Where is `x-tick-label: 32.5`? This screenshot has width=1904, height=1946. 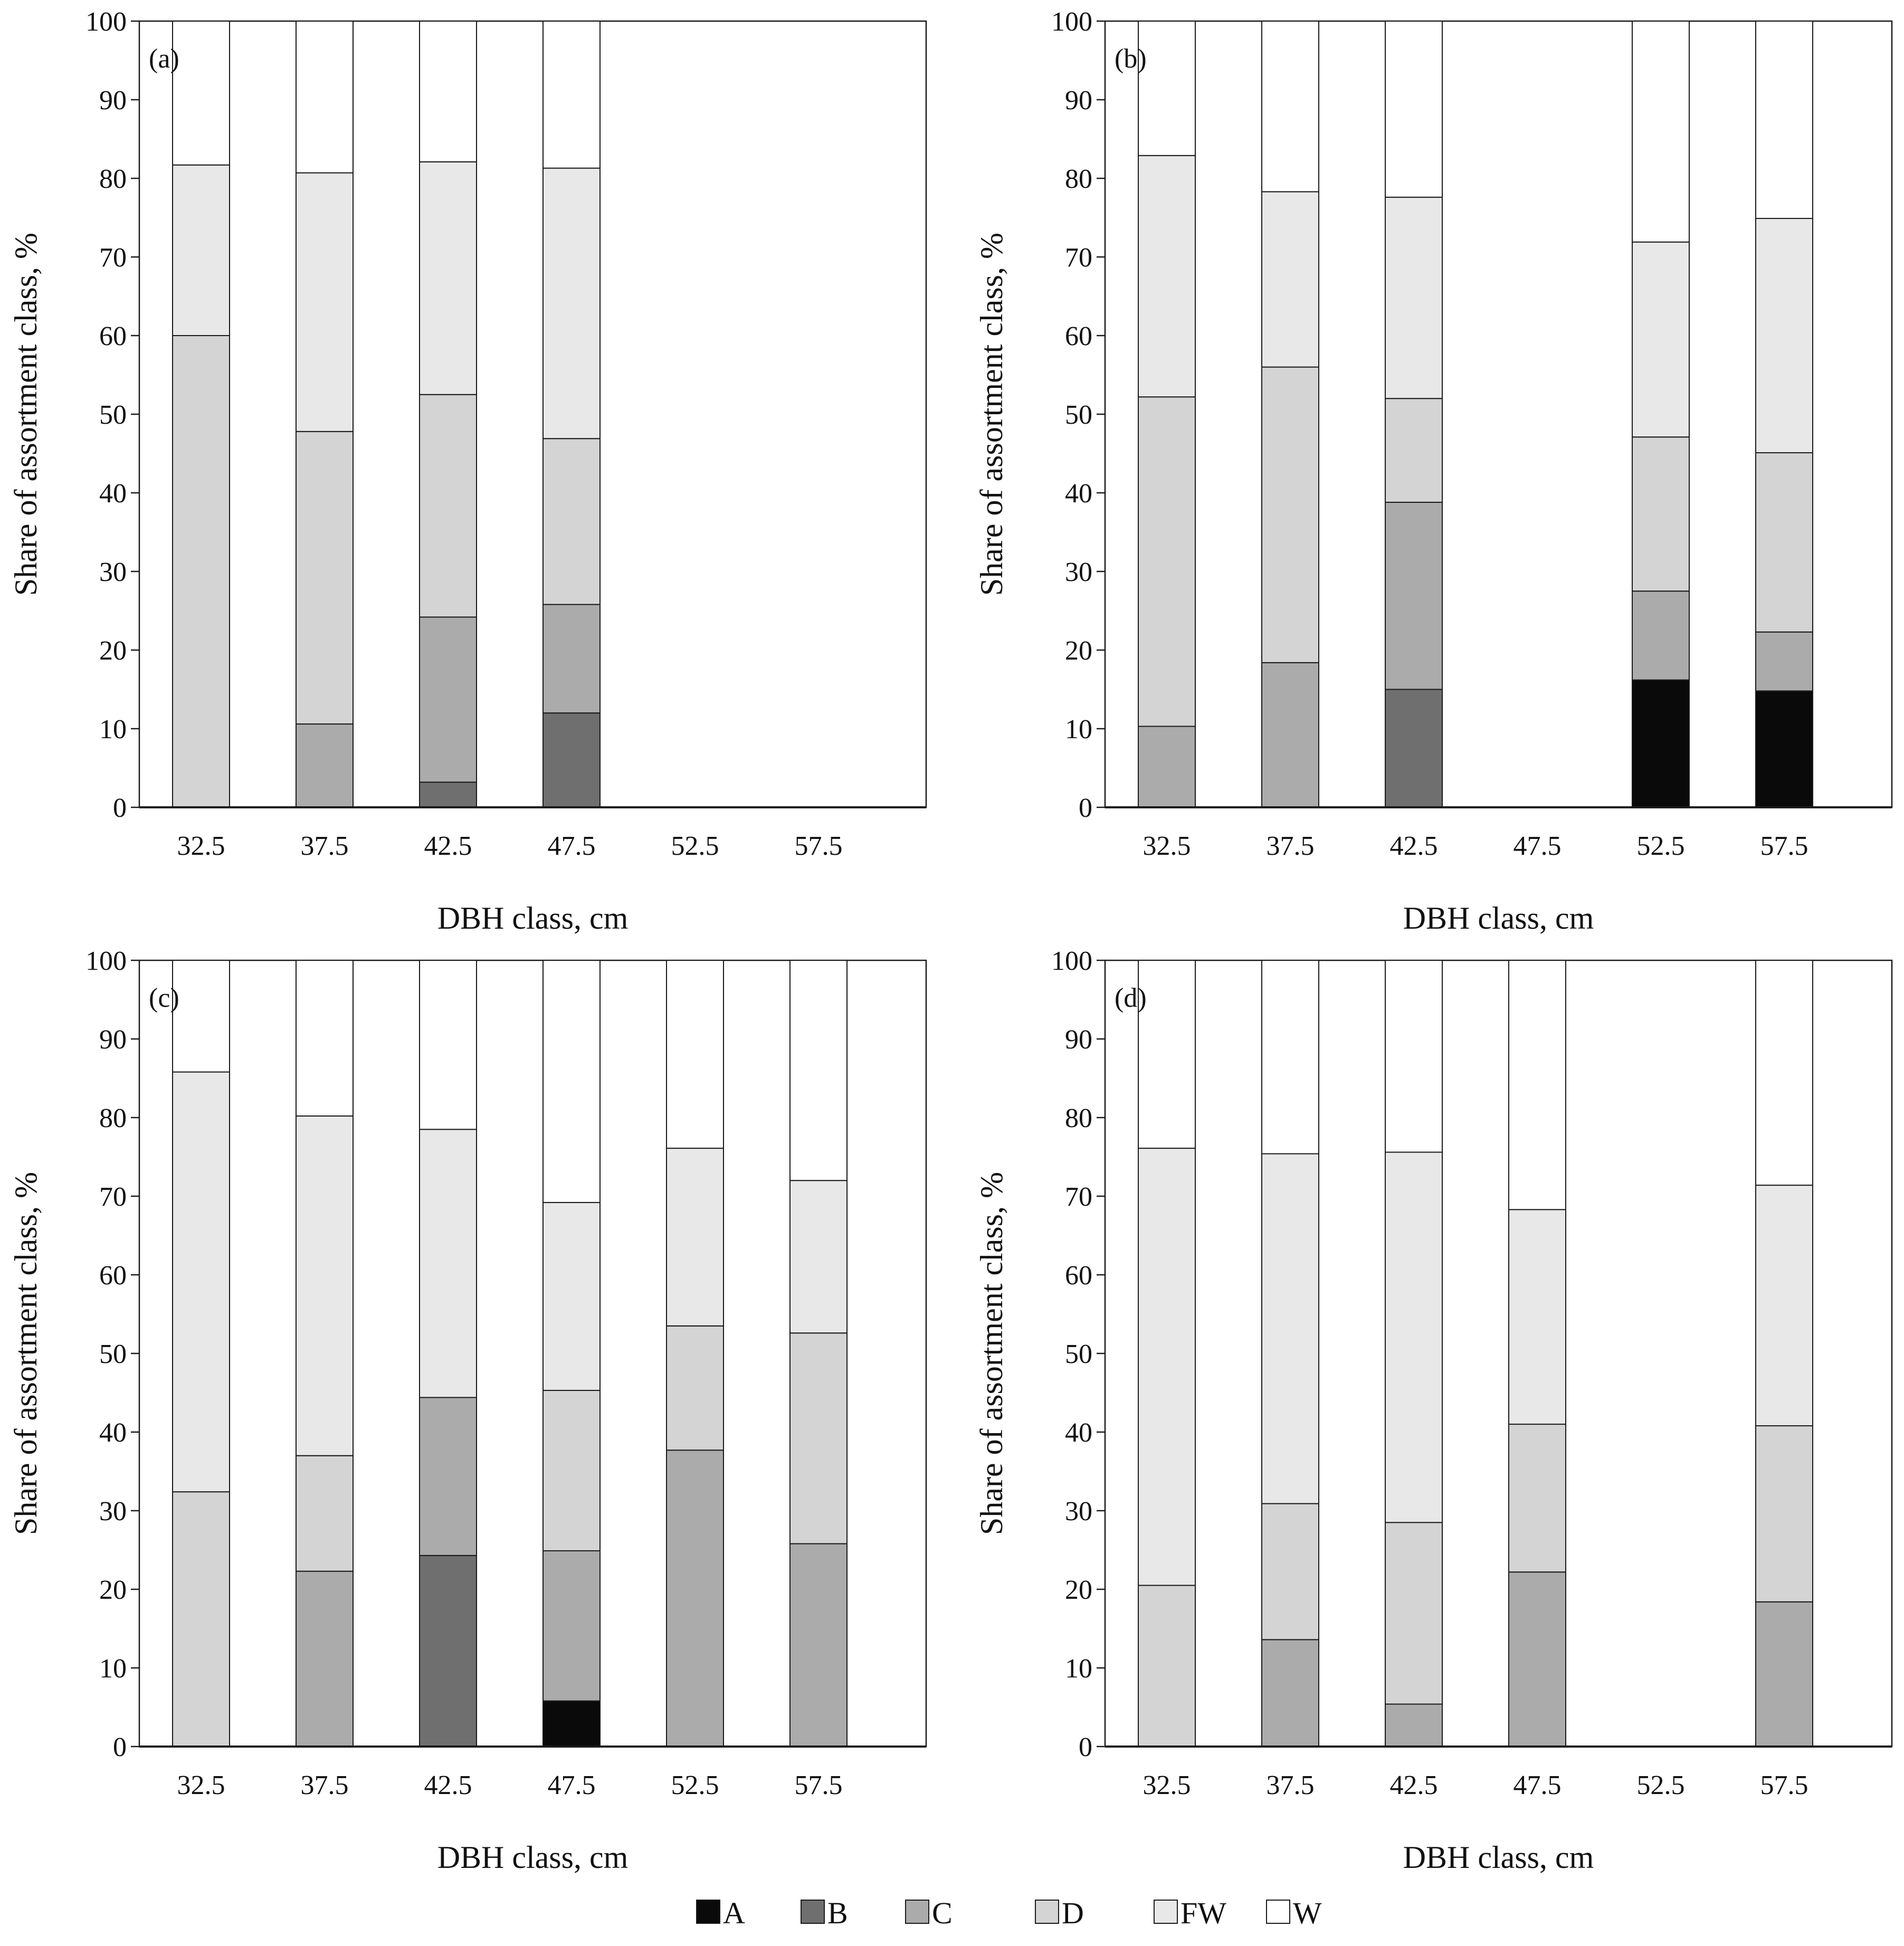
x-tick-label: 32.5 is located at coordinates (1167, 1785).